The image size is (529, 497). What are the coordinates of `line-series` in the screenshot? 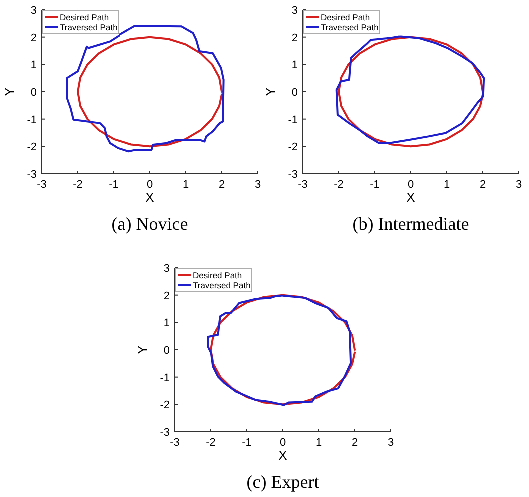 It's located at (150, 92).